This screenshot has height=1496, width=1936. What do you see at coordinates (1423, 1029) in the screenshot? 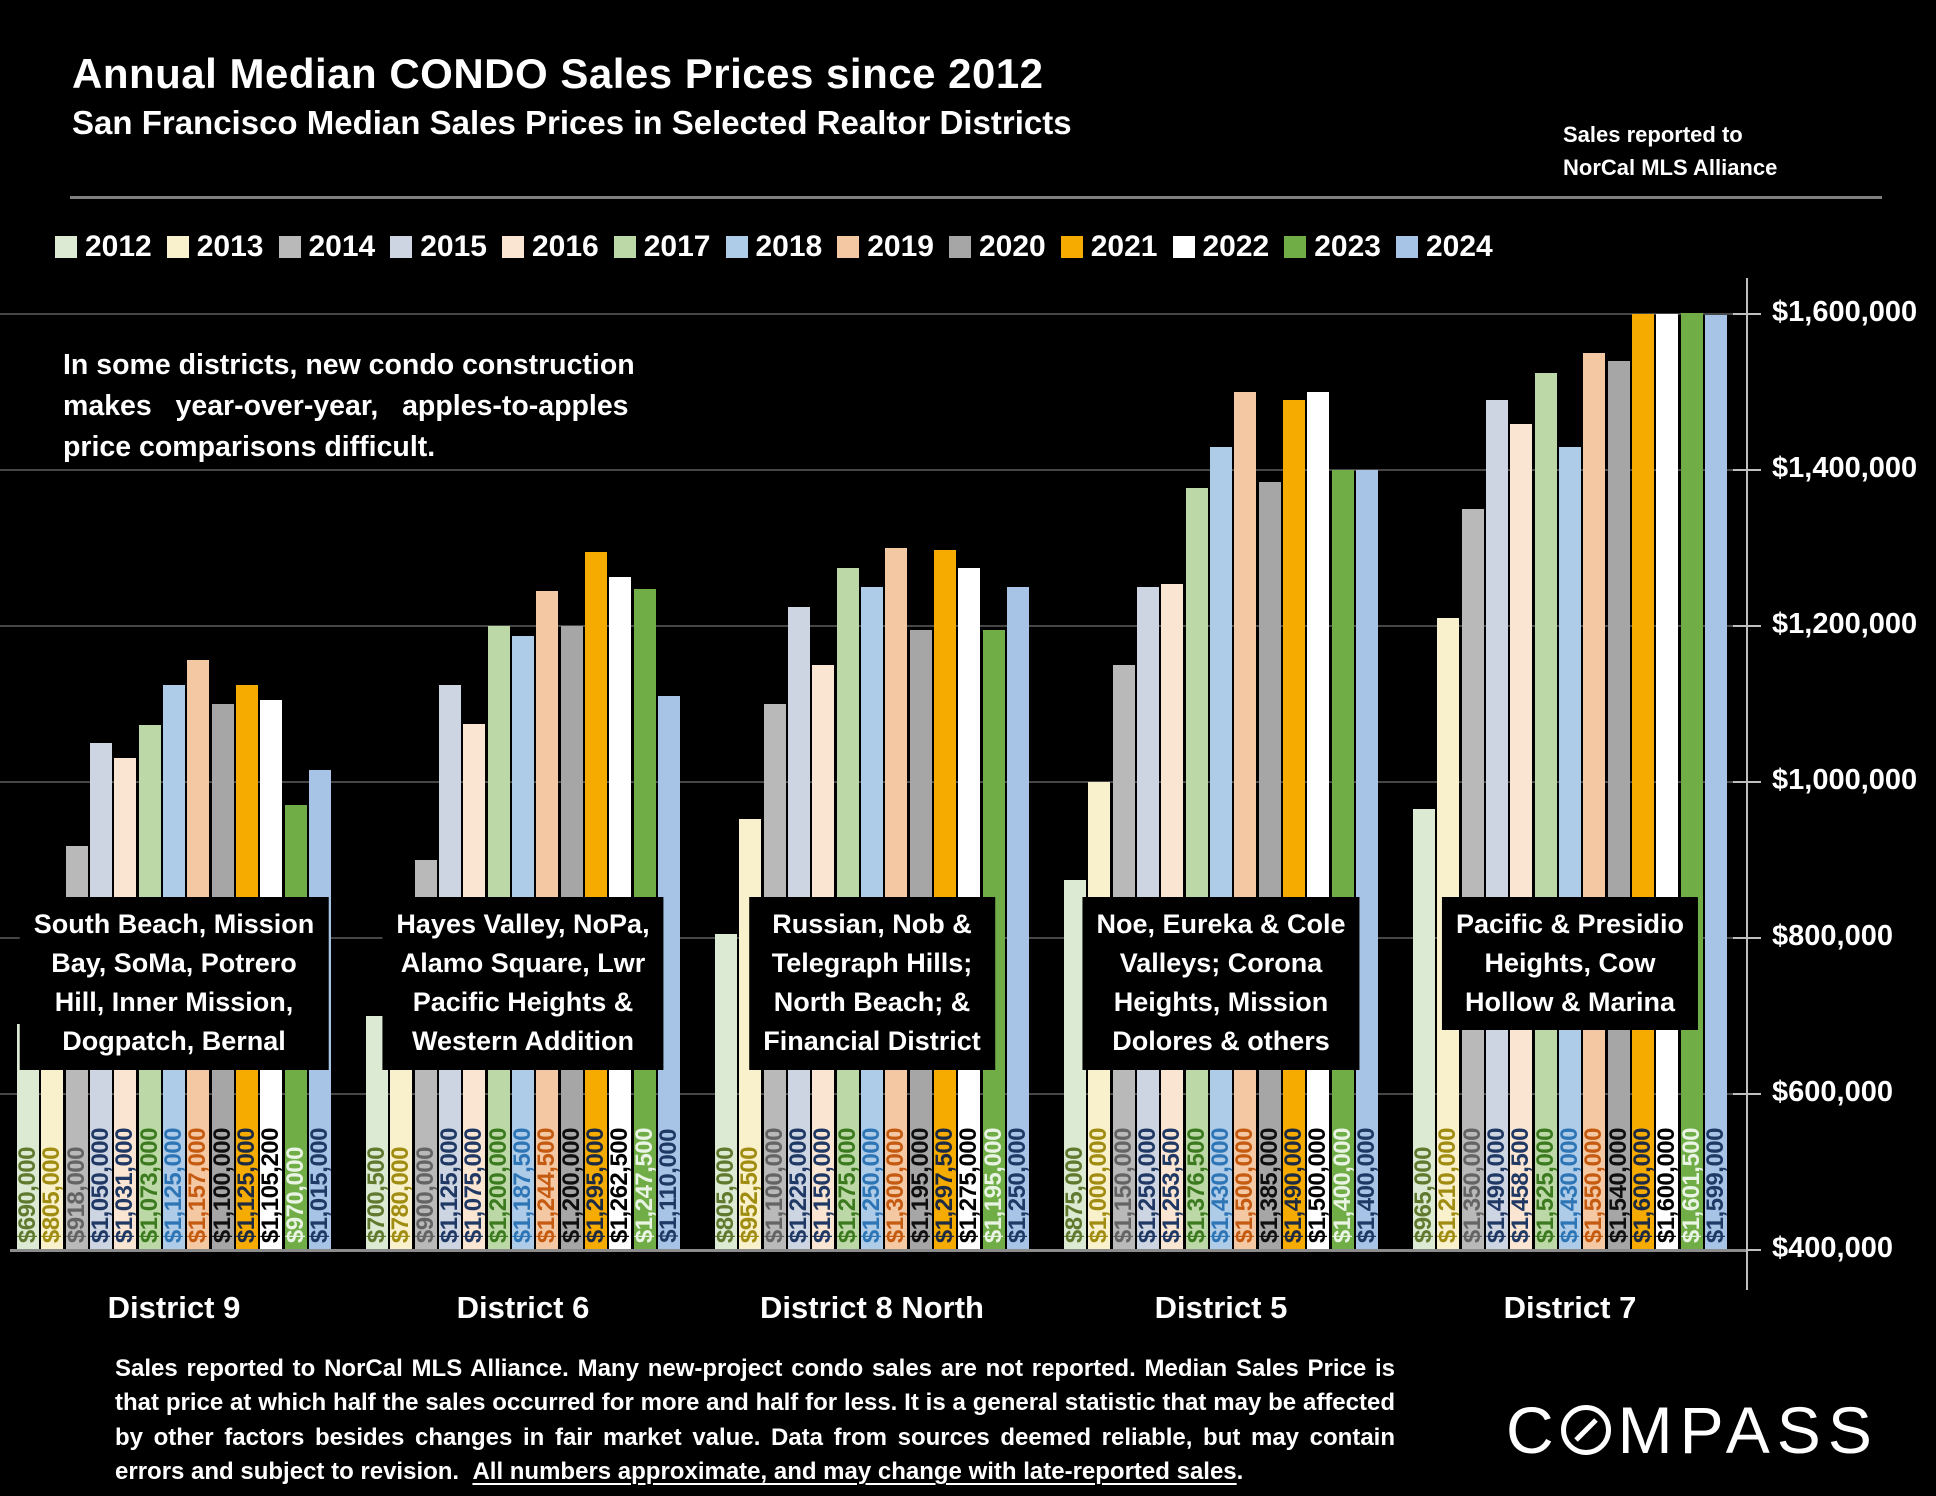
I see `bar-2012: $965,000` at bounding box center [1423, 1029].